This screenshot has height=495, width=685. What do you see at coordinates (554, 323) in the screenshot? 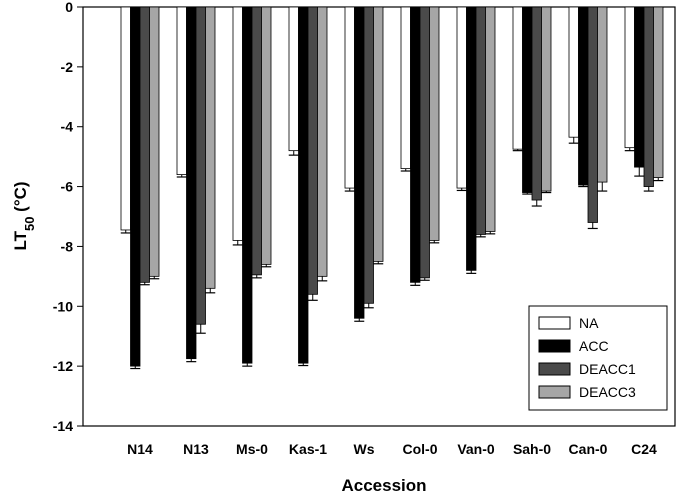
I see `legend-swatch-na` at bounding box center [554, 323].